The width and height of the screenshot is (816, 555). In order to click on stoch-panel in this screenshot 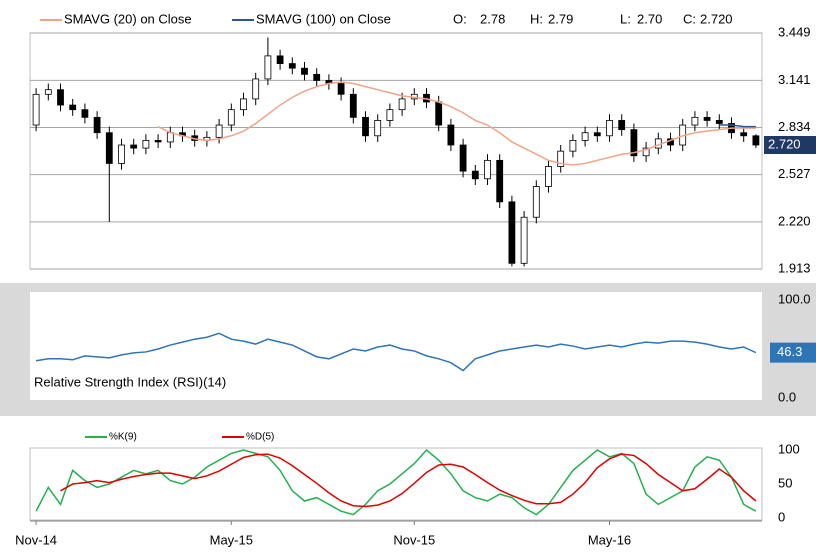, I will do `click(396, 484)`.